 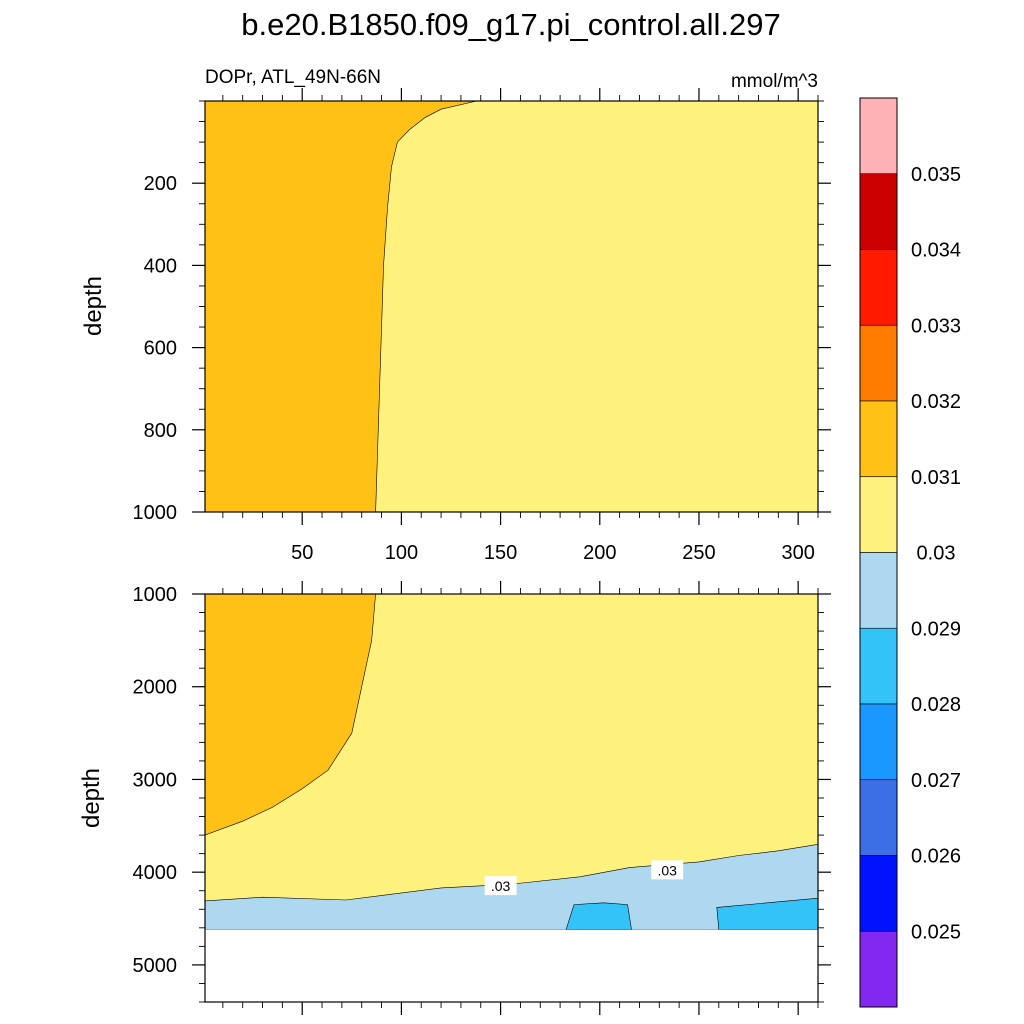 What do you see at coordinates (936, 629) in the screenshot?
I see `colorbar-label: 0.029` at bounding box center [936, 629].